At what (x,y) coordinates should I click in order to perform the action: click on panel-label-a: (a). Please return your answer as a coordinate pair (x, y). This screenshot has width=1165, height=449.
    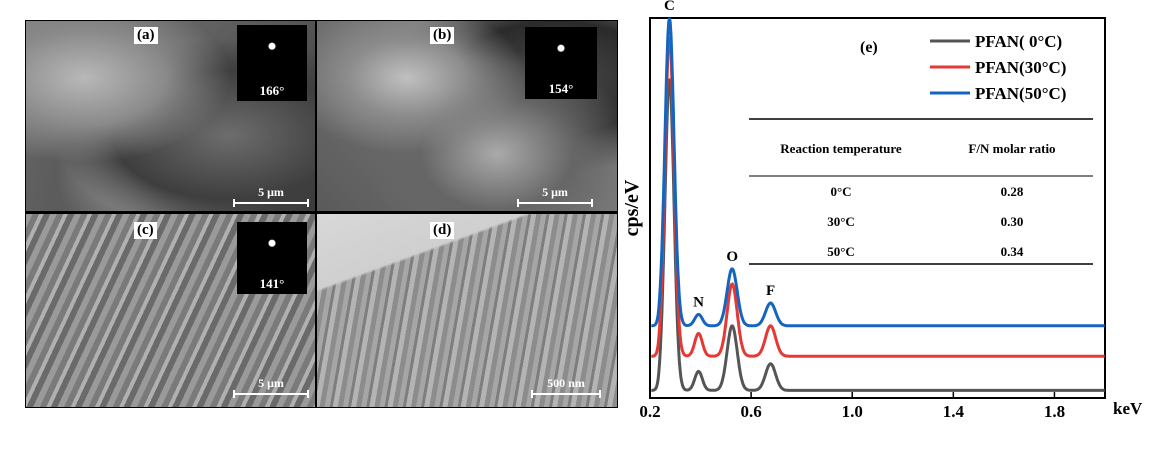
    Looking at the image, I should click on (146, 35).